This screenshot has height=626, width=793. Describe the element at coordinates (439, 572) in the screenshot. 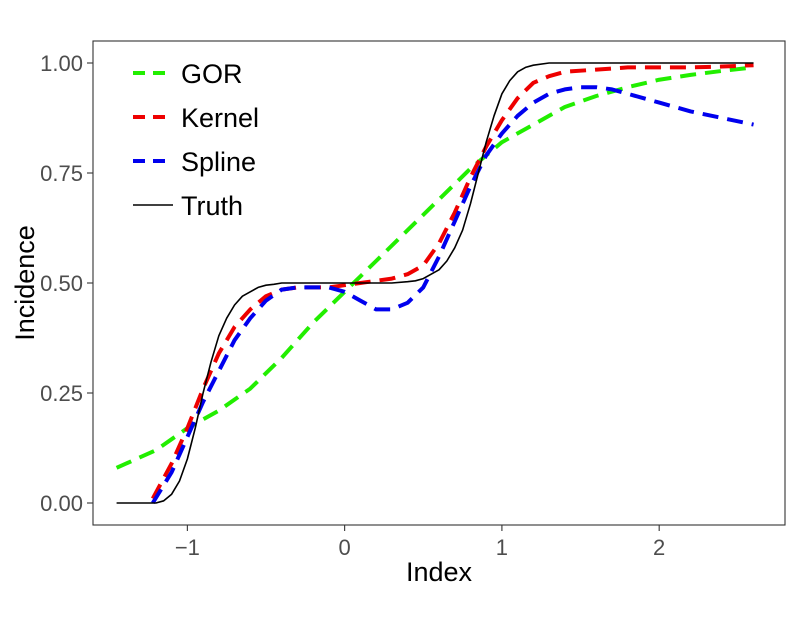

I see `x-axis-title: Index` at that location.